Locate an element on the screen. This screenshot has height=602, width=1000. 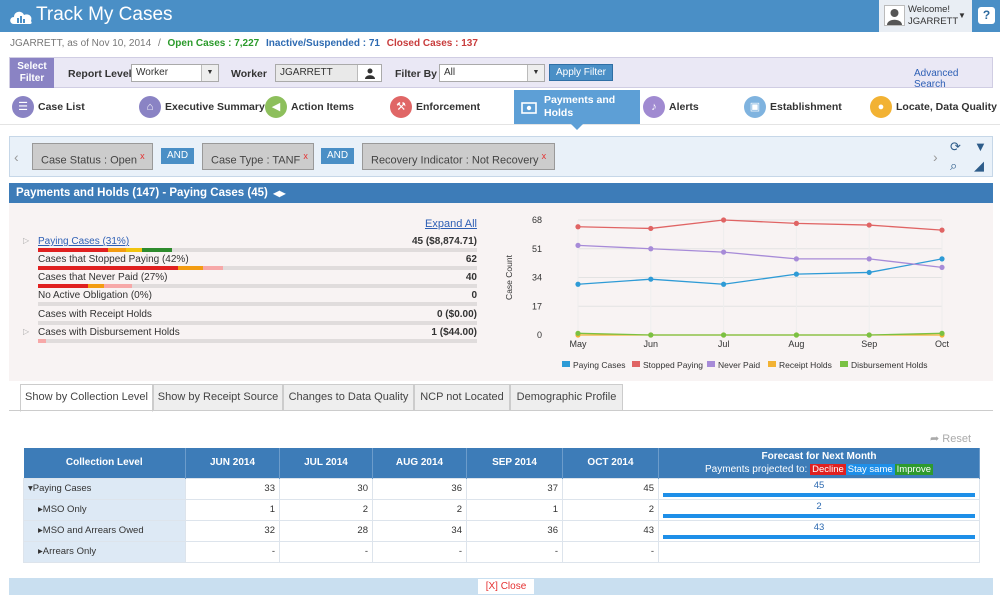
table-cell: 34 is located at coordinates (419, 530).